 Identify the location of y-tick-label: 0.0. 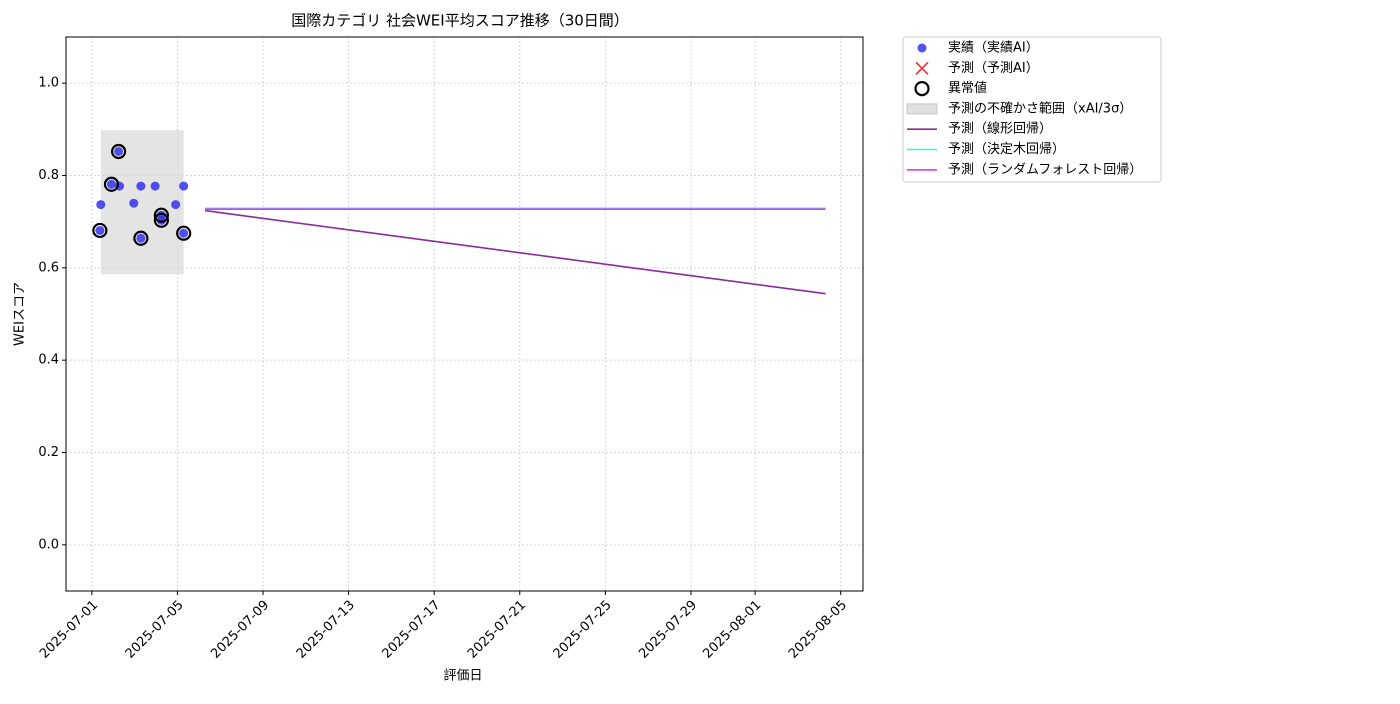
(48, 544).